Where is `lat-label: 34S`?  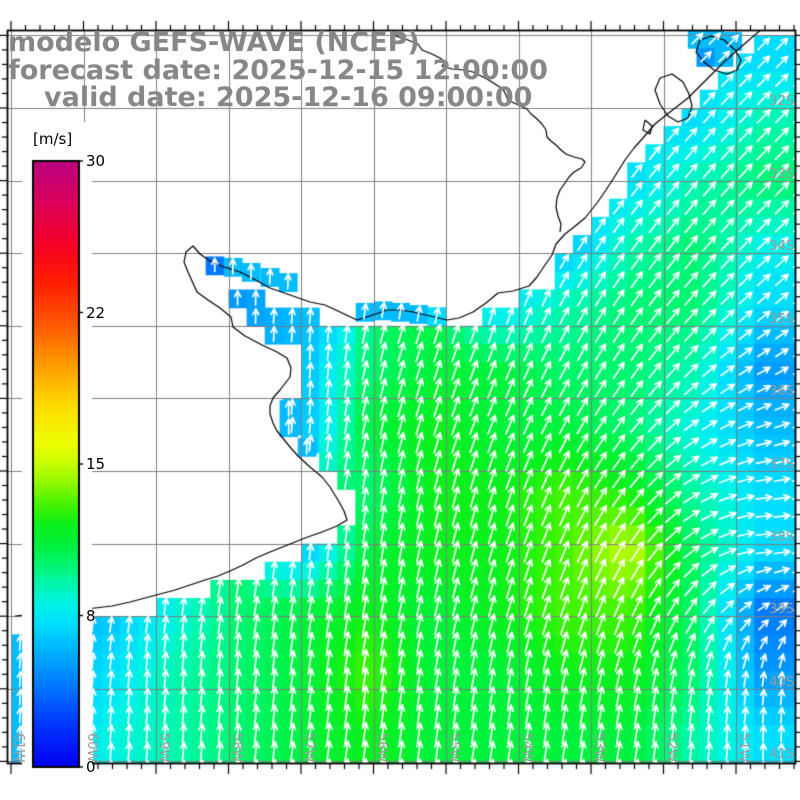 lat-label: 34S is located at coordinates (781, 247).